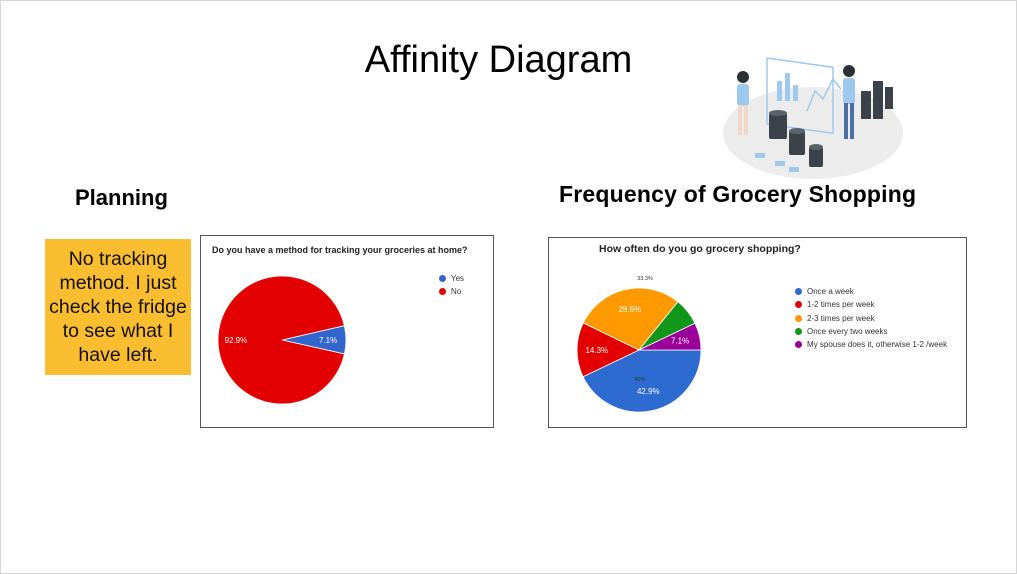 This screenshot has width=1017, height=574. I want to click on pie-slice-no, so click(281, 340).